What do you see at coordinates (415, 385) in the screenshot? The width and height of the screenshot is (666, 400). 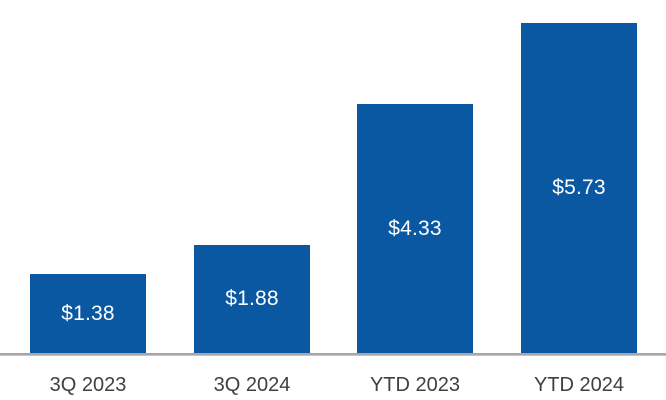 I see `x-axis-label: YTD 2023` at bounding box center [415, 385].